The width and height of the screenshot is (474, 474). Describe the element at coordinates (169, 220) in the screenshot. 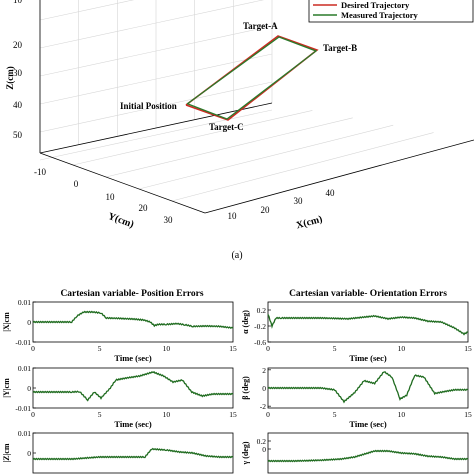

I see `y-tick-label: 30` at that location.